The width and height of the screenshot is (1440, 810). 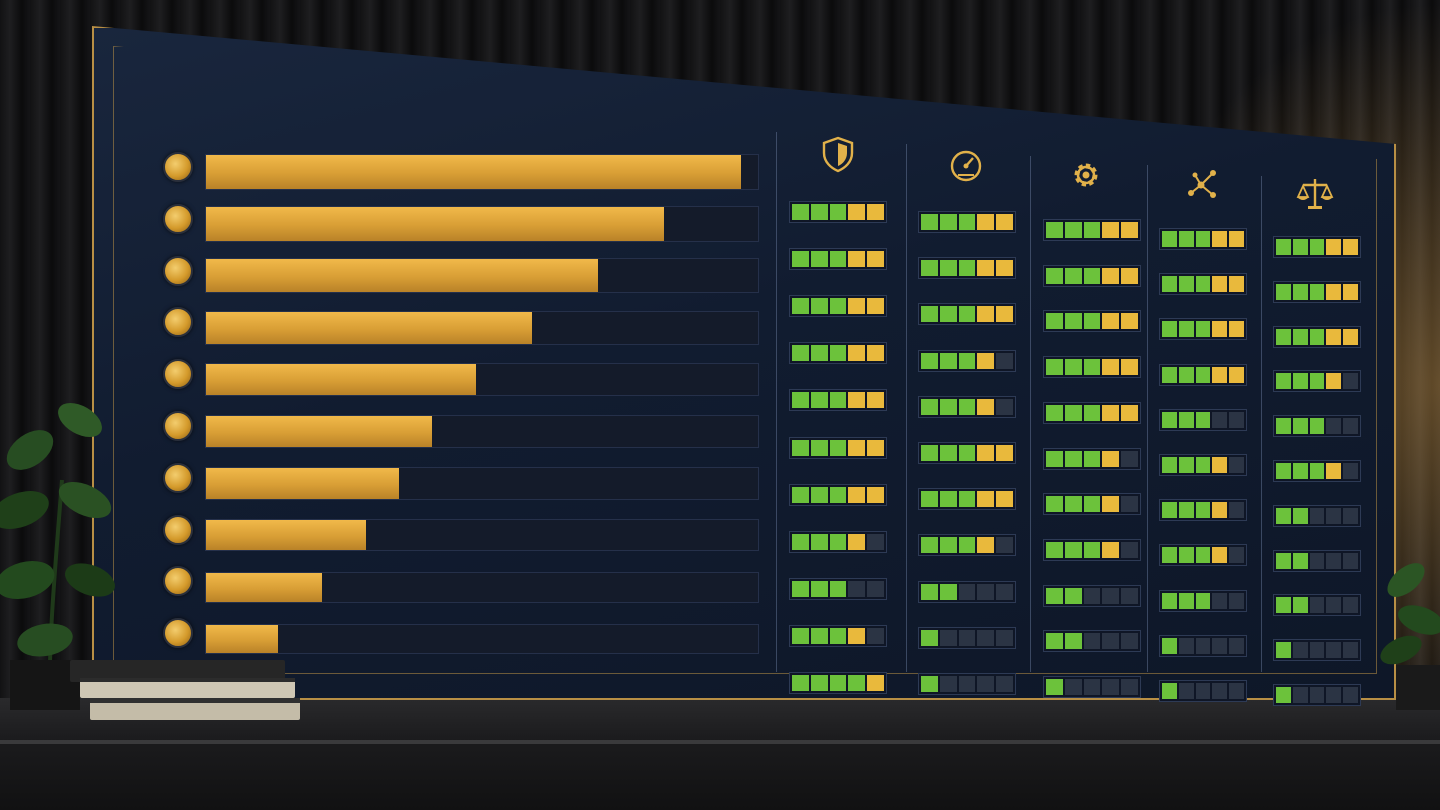 I want to click on shield-icon, so click(x=838, y=154).